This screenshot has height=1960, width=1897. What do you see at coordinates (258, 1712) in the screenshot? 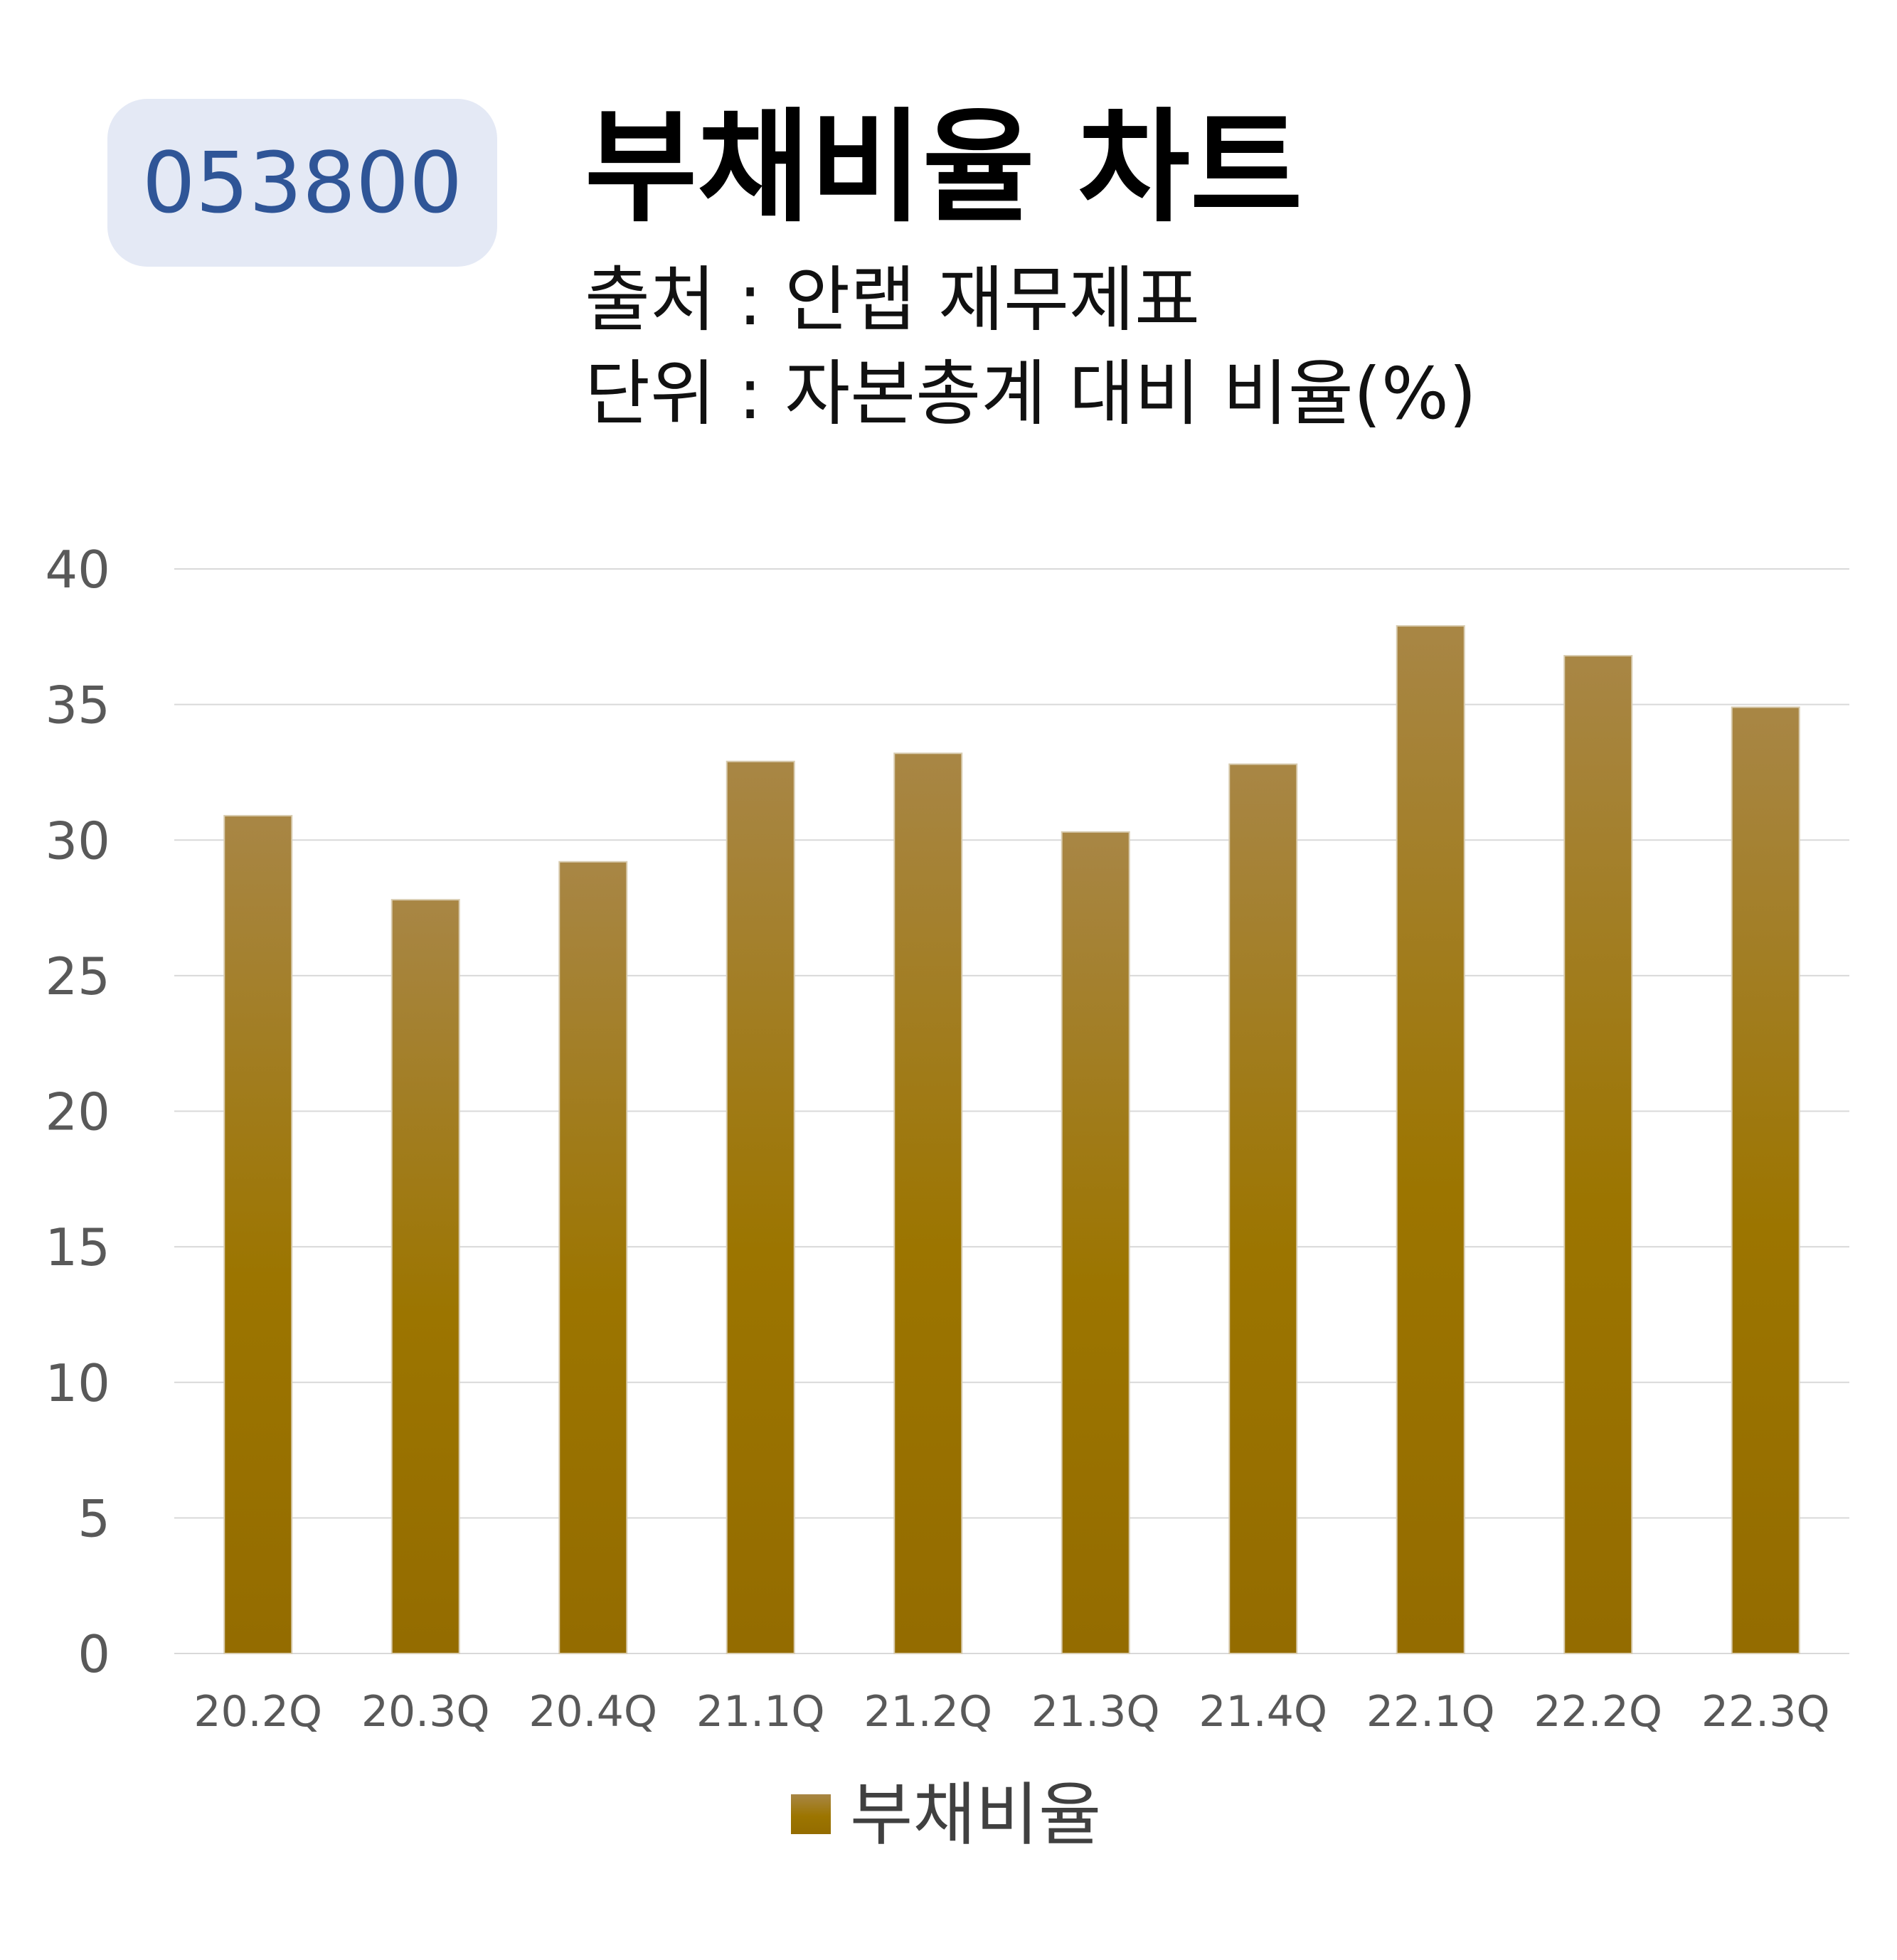
I see `x-tick-label: 20.2Q` at bounding box center [258, 1712].